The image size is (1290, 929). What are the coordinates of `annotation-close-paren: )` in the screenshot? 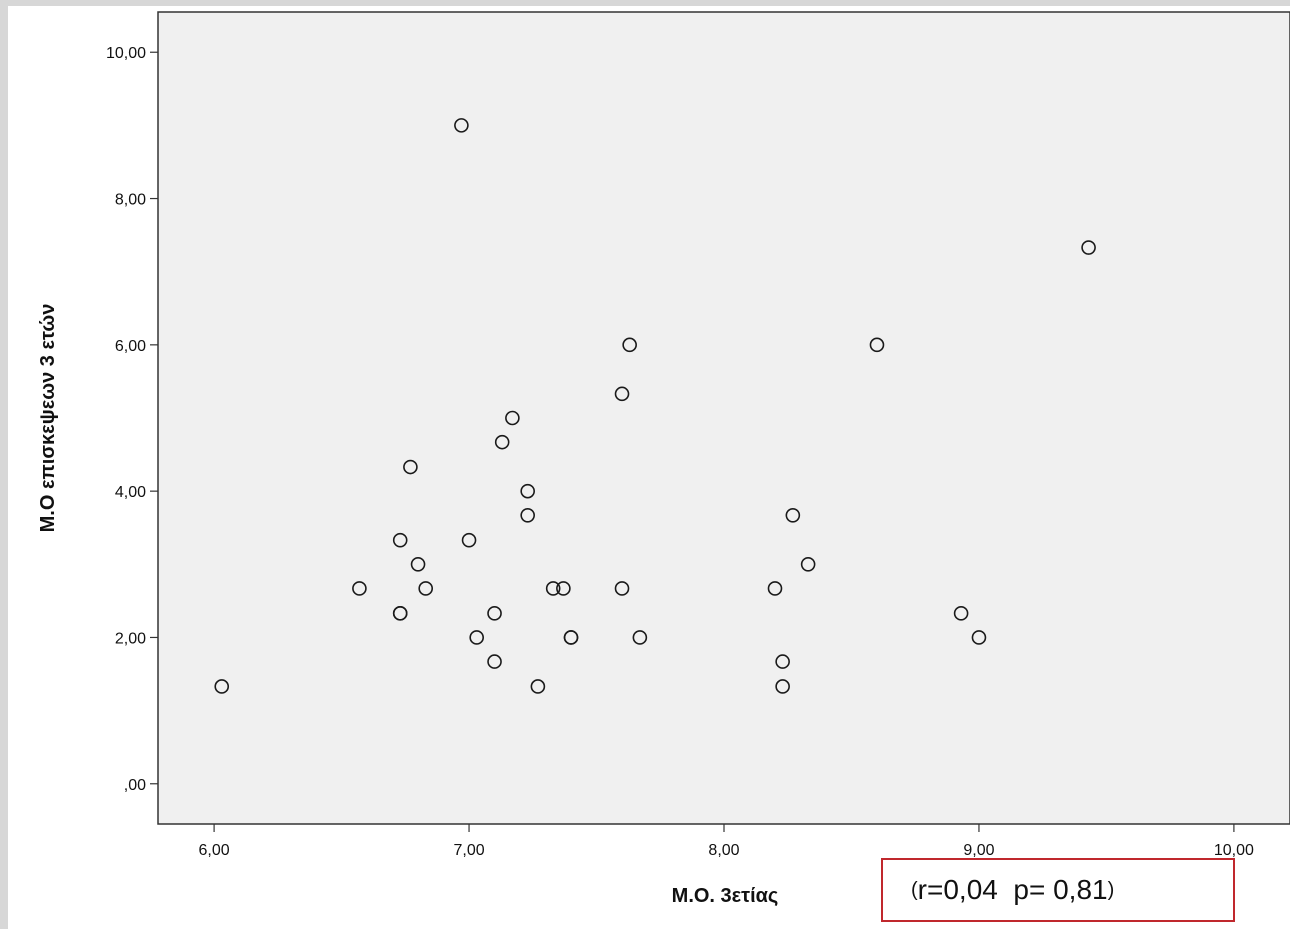 It's located at (1111, 889).